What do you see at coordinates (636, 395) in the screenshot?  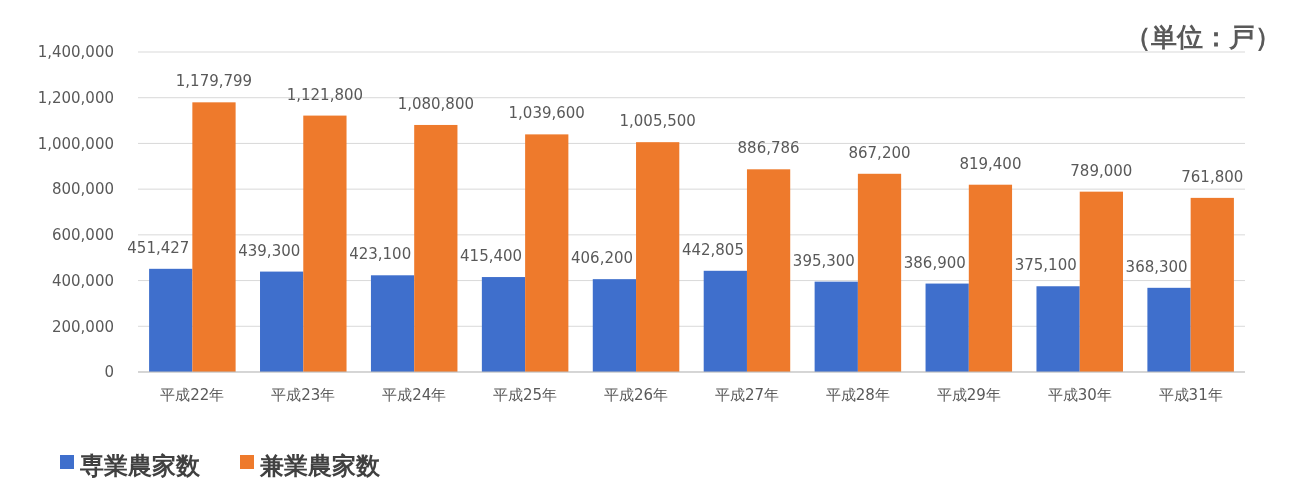 I see `x-tick-label: 平成26年` at bounding box center [636, 395].